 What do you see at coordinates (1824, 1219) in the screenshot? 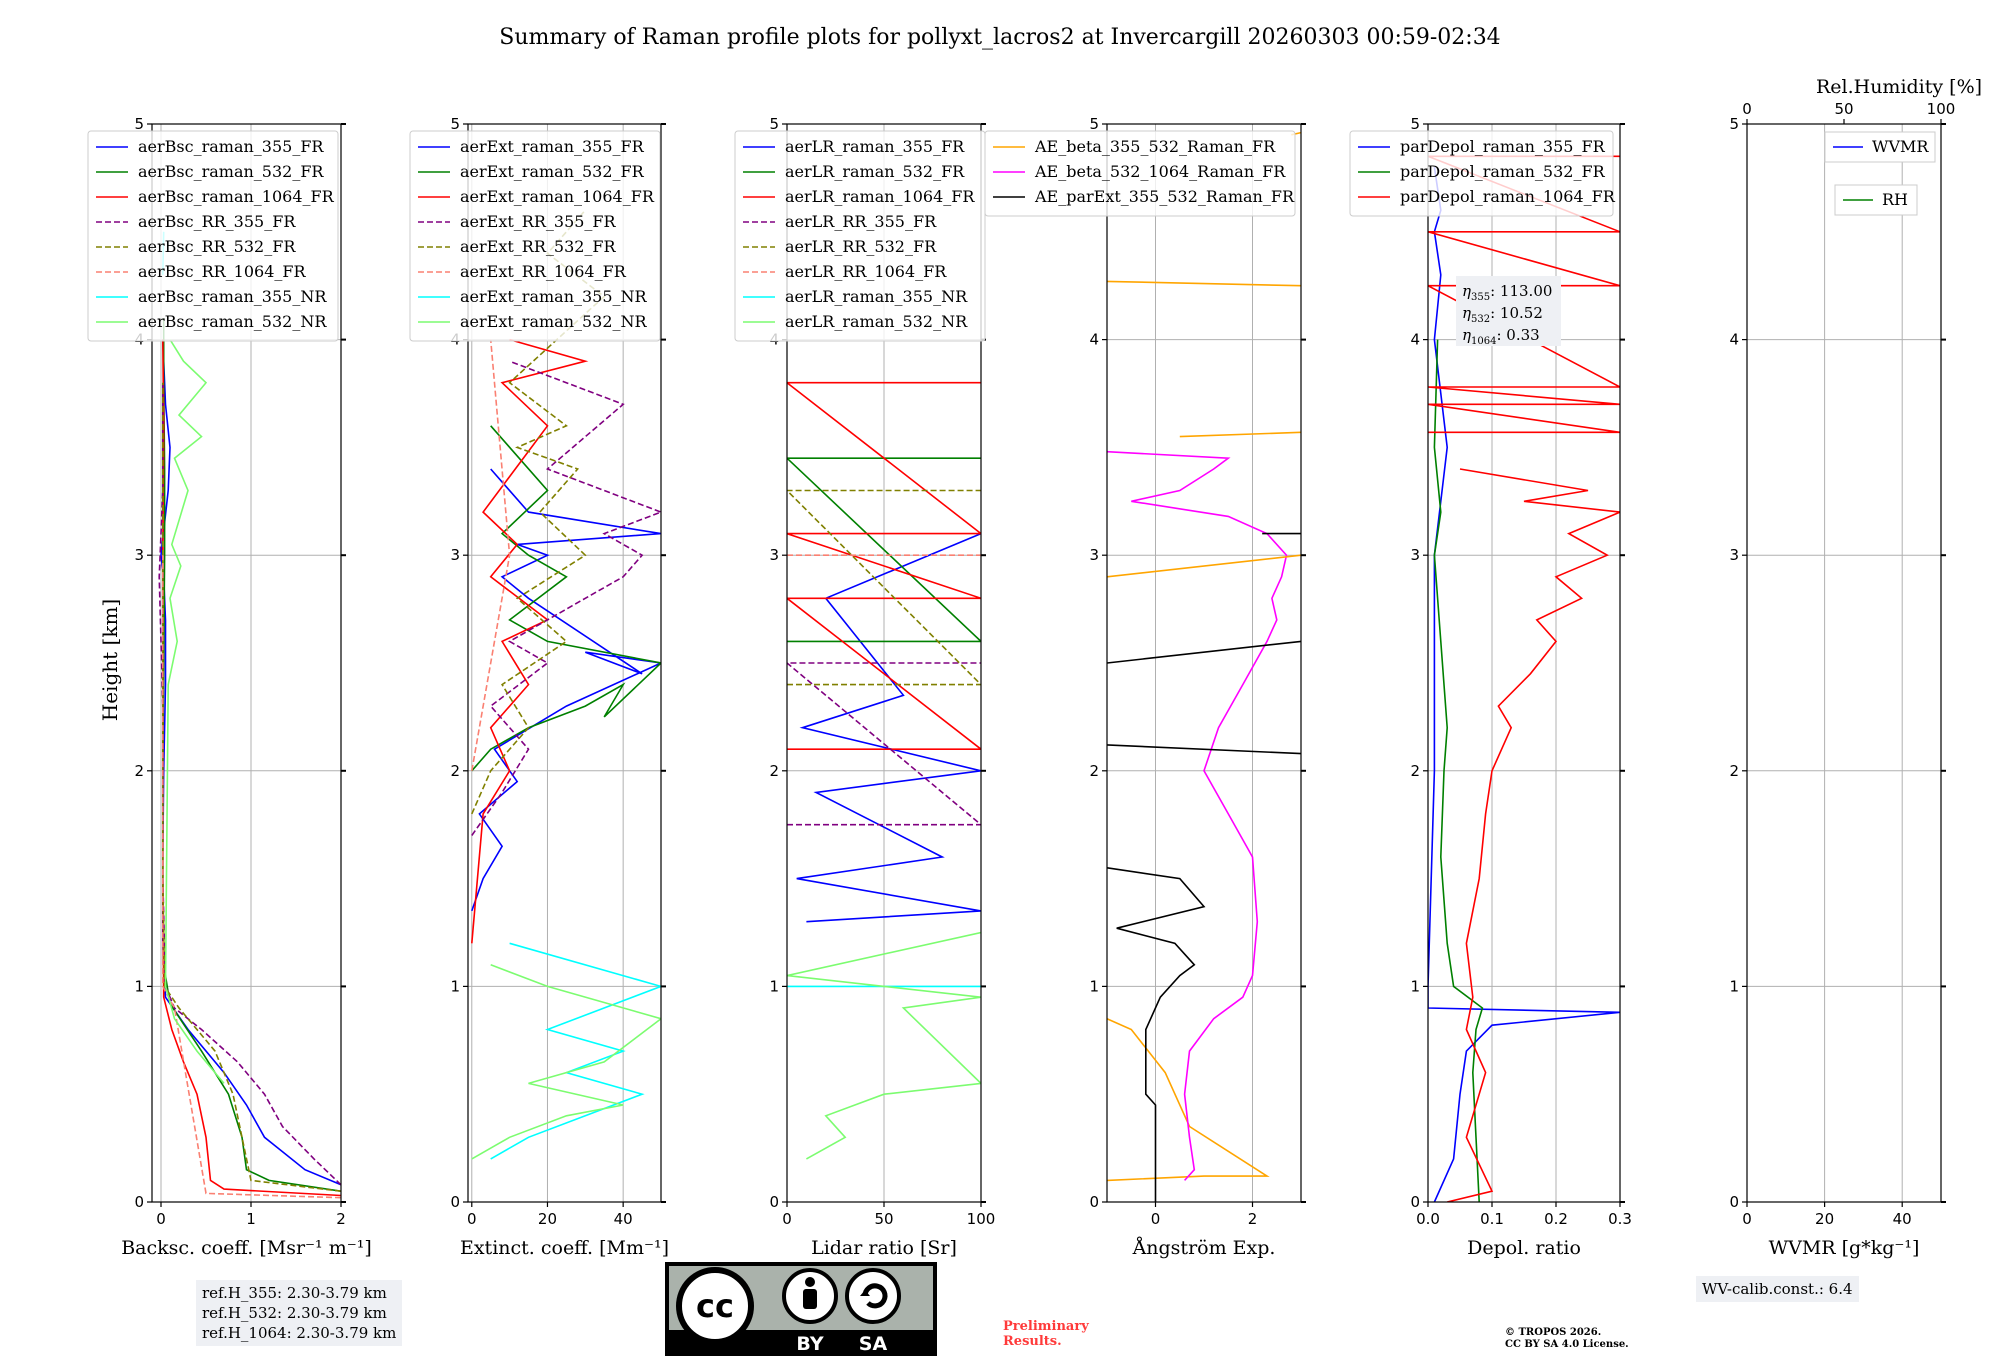
I see `x-tick-label: 20` at bounding box center [1824, 1219].